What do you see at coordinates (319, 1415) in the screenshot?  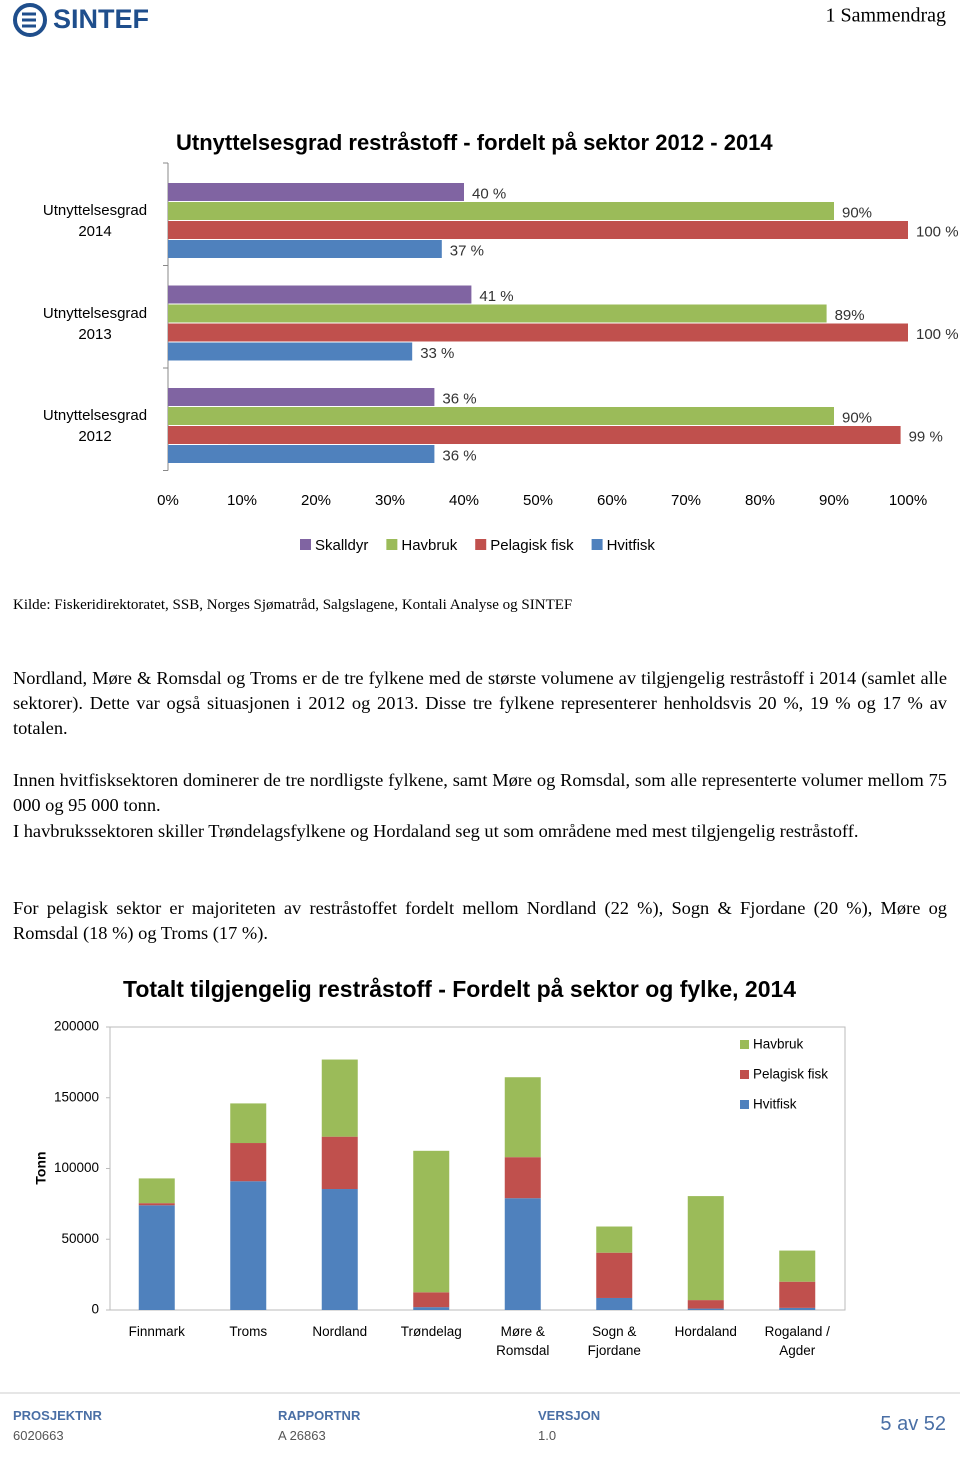 I see `footer-label: RAPPORTNR` at bounding box center [319, 1415].